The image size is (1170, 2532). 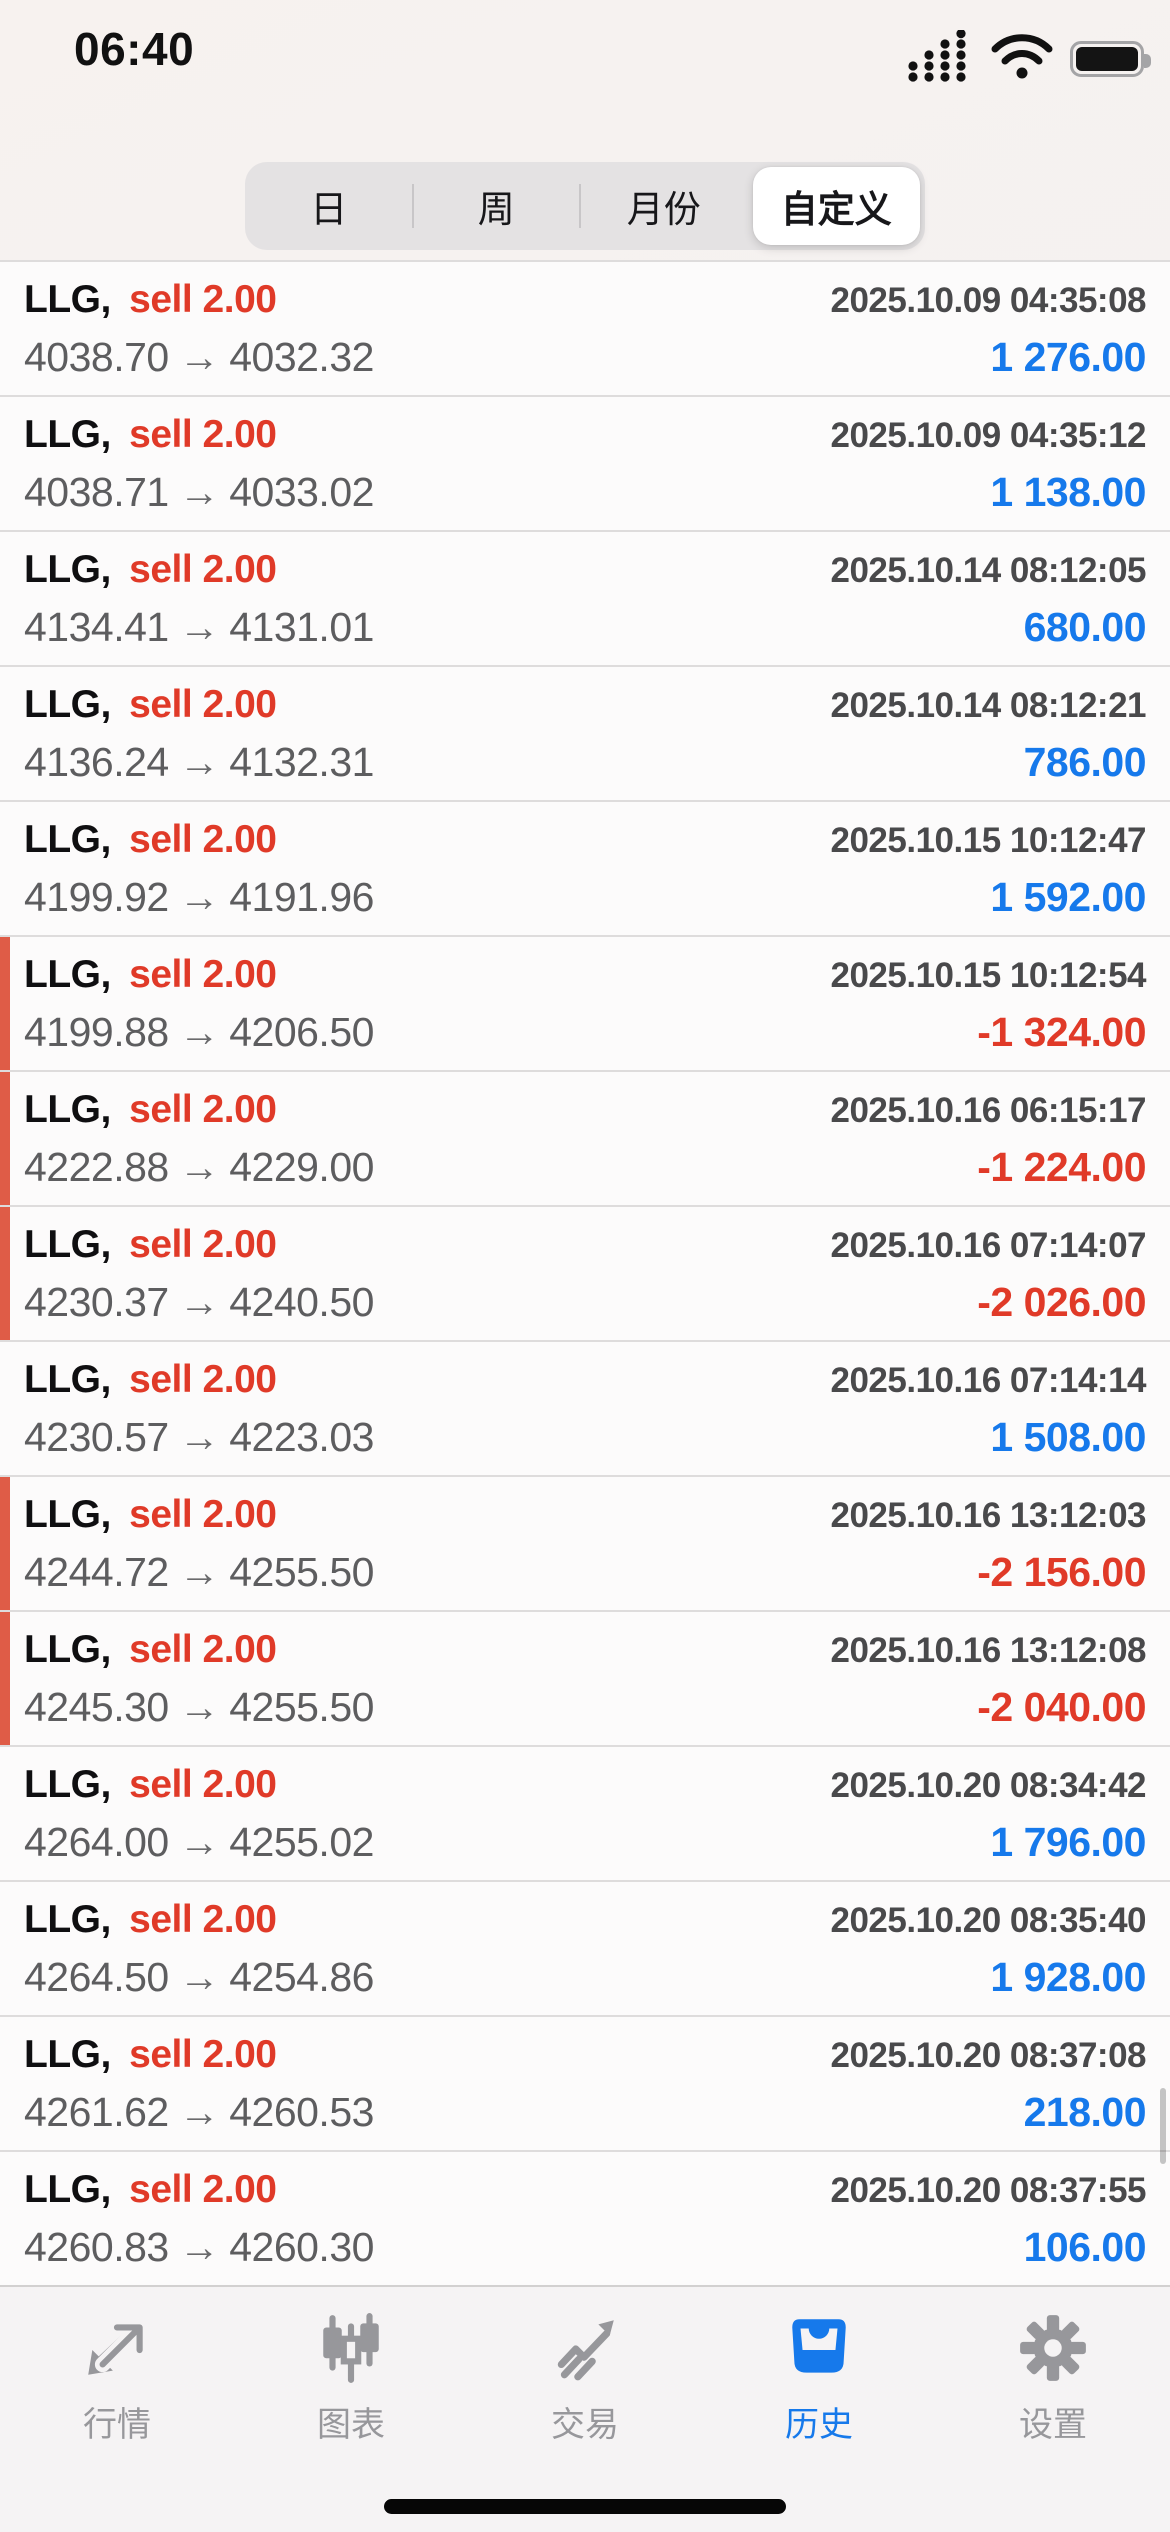 What do you see at coordinates (96, 1842) in the screenshot?
I see `open-price: 4264.00` at bounding box center [96, 1842].